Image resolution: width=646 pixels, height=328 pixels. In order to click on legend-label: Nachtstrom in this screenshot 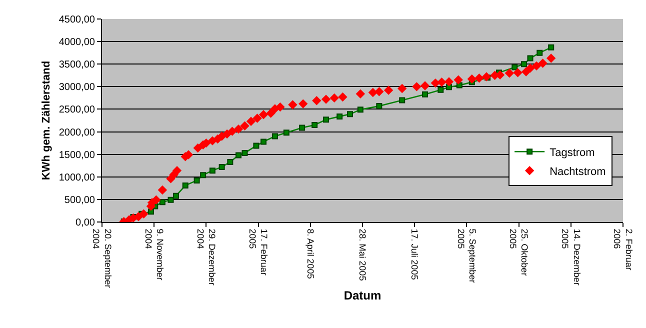, I will do `click(578, 172)`.